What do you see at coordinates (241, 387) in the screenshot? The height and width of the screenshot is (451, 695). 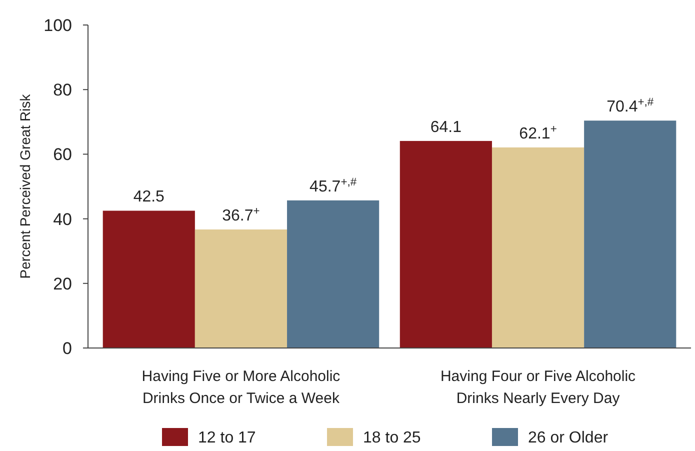 I see `x-tick-label: Having Five or More Alcoholic Drinks Once or Twice a Week` at bounding box center [241, 387].